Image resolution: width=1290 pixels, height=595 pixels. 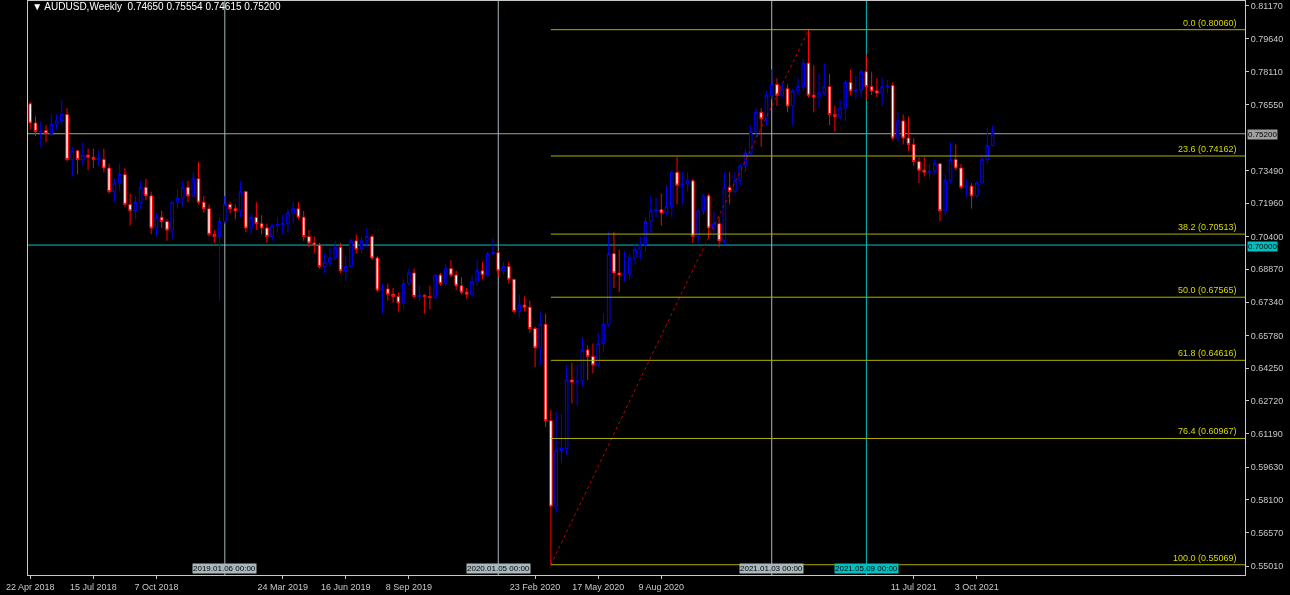 I want to click on y-tick-label: 0.73490, so click(x=1267, y=170).